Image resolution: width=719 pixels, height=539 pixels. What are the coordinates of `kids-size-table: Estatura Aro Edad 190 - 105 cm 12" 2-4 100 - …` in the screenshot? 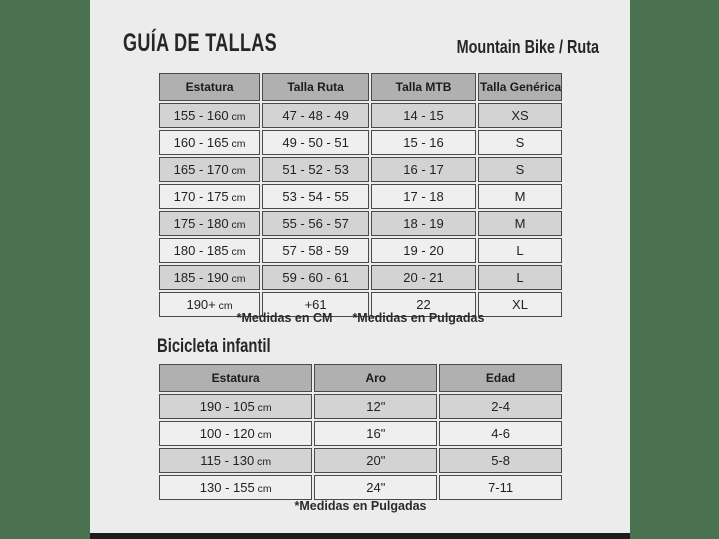 It's located at (360, 432).